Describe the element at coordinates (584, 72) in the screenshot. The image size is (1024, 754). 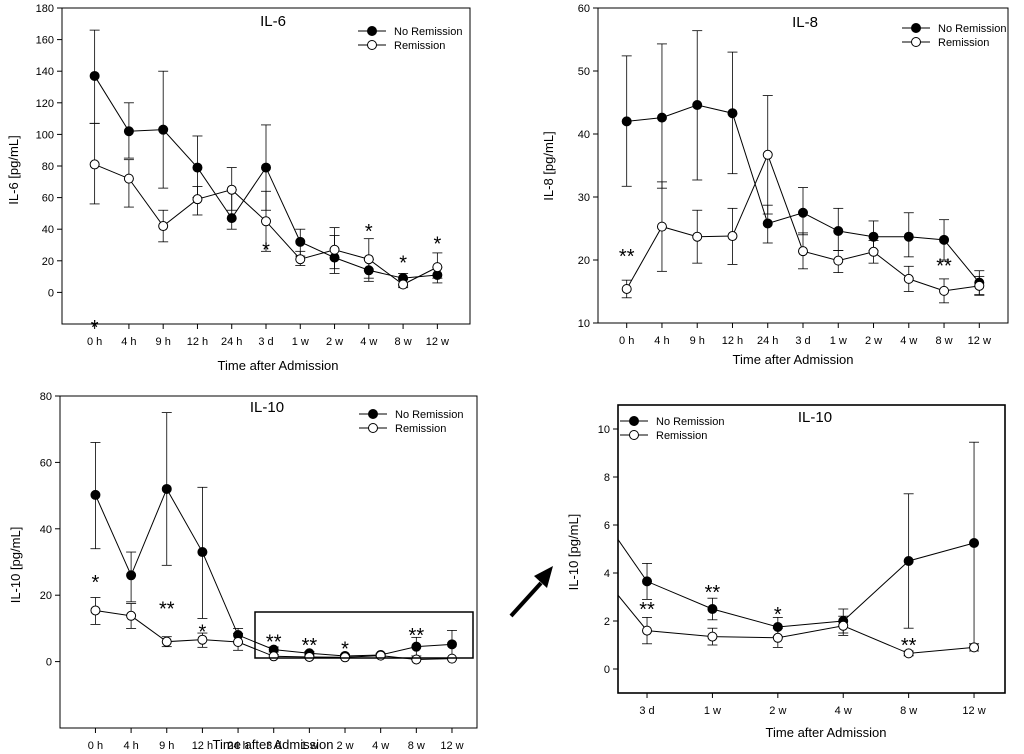
I see `y-tick-label: 50` at that location.